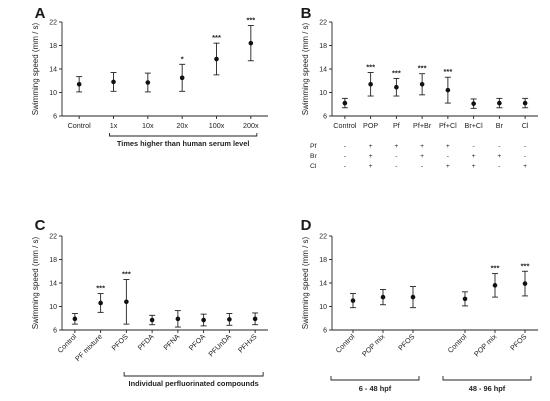 The image size is (550, 401). Describe the element at coordinates (40, 225) in the screenshot. I see `panel-c-letter: C` at that location.